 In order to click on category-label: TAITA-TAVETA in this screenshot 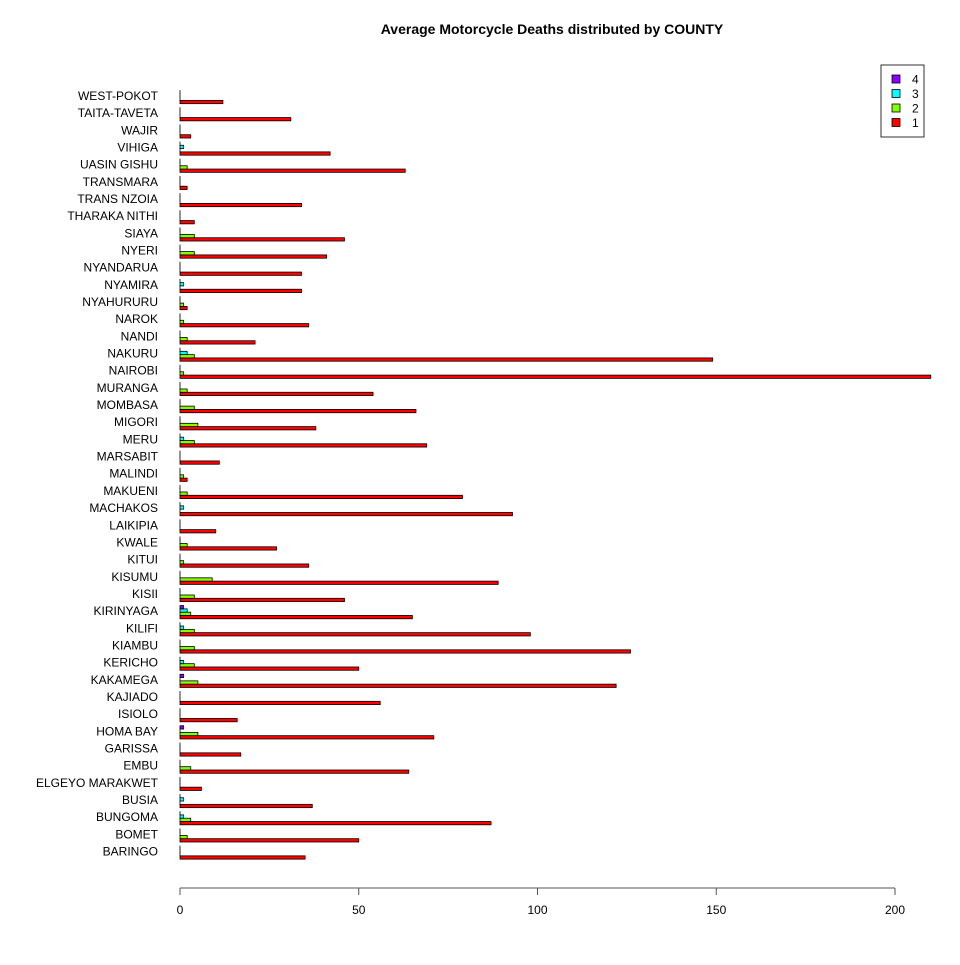, I will do `click(118, 113)`.